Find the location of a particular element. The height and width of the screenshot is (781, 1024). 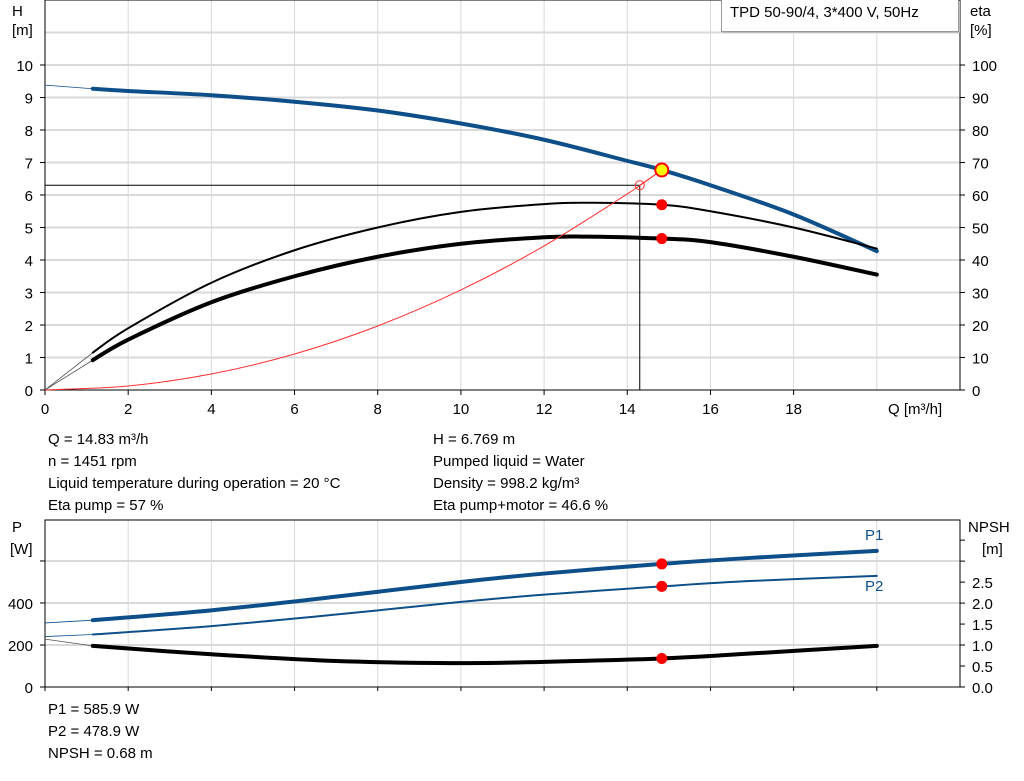

y-tick-label-right: 0.5 is located at coordinates (982, 667).